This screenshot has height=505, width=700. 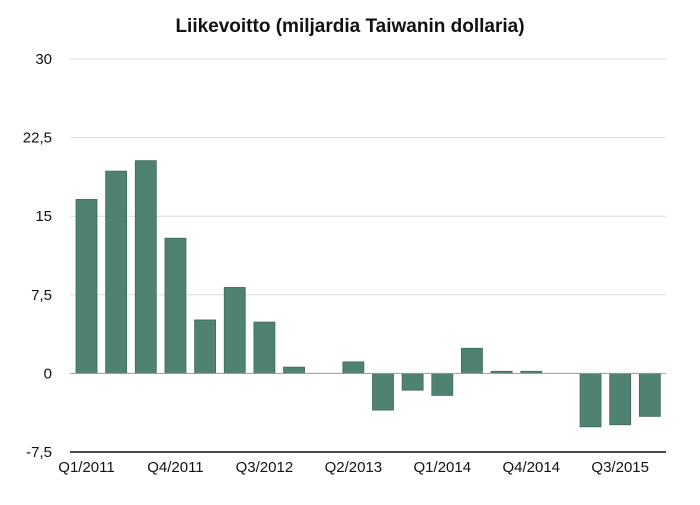 I want to click on x-tick-label: Q2/2013, so click(x=354, y=467).